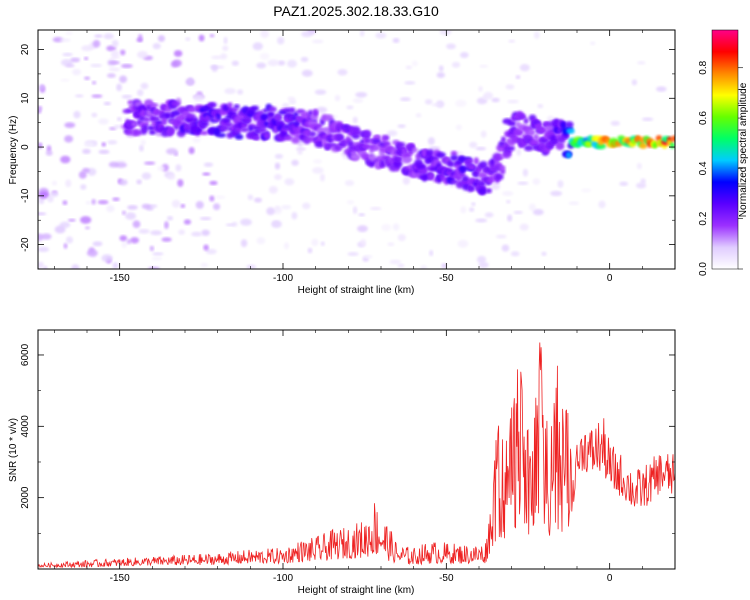  I want to click on spectrogram-x-label: Height of straight line (km), so click(356, 290).